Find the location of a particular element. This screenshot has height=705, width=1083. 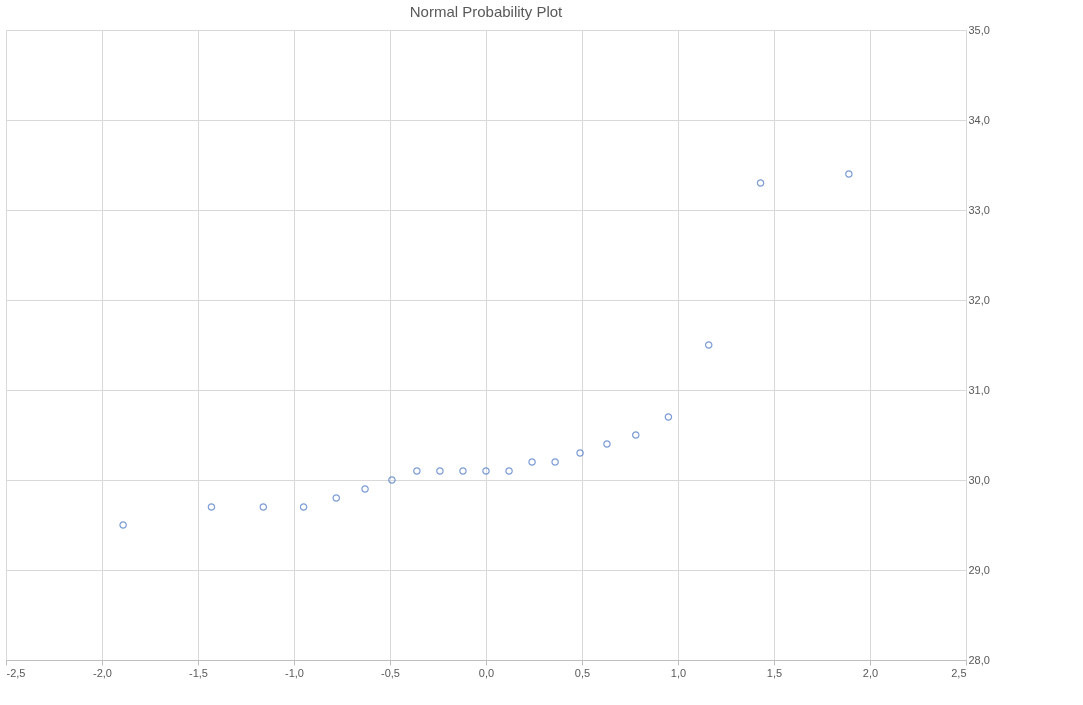

y-tick-label: 32,0 is located at coordinates (979, 299).